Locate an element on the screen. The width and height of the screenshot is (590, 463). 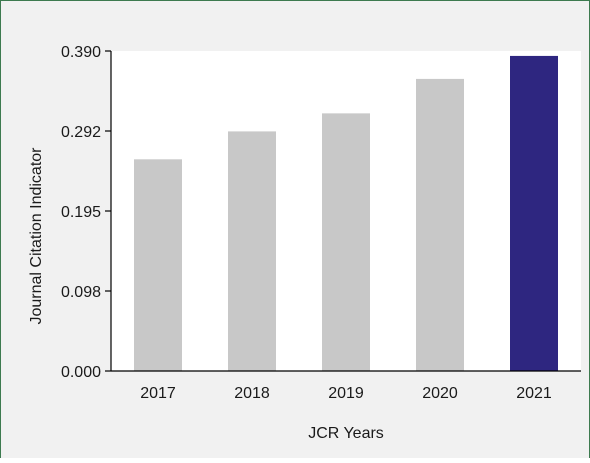
y-tick-label: 0.098 is located at coordinates (81, 292).